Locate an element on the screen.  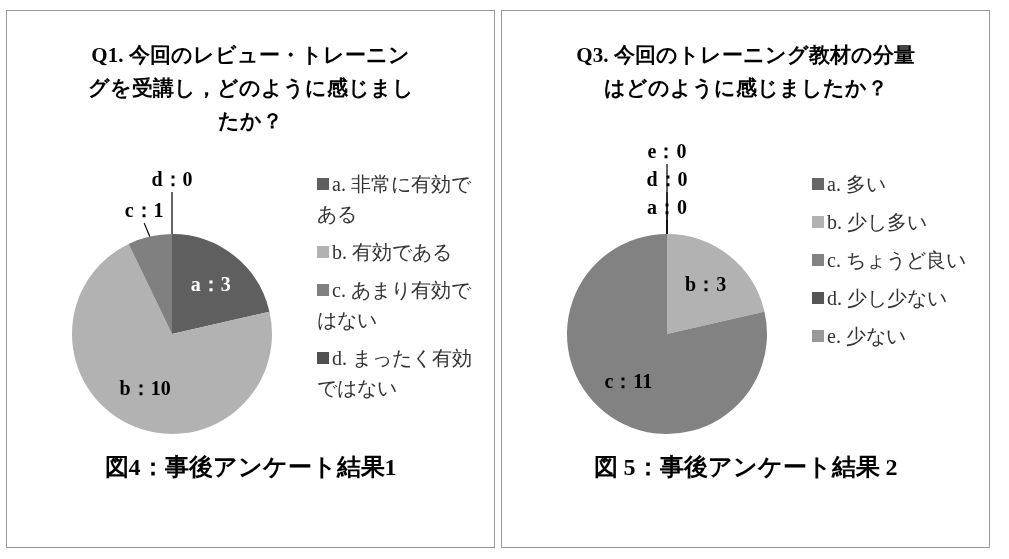
chart-title: Q1. 今回のレビュー・トレーニングを受講し，どのように感じましたか？ is located at coordinates (250, 88).